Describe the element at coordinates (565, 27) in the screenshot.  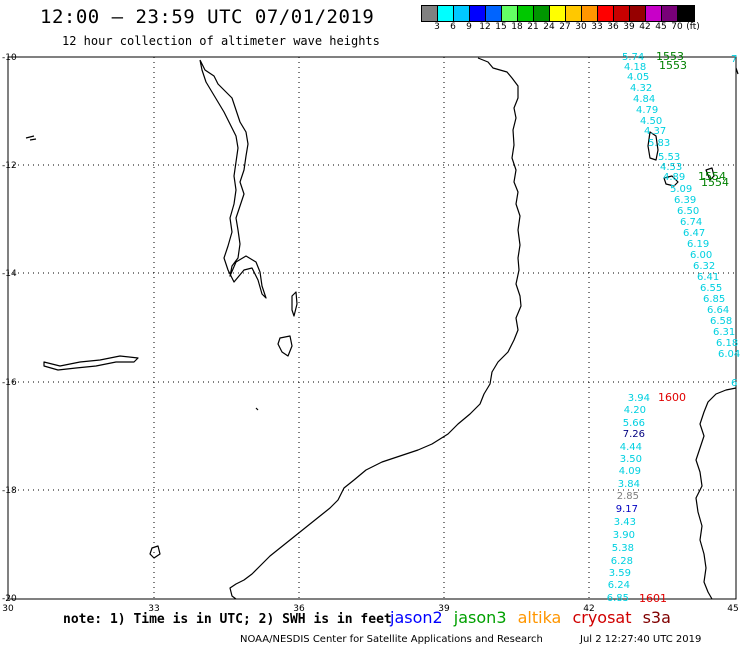
I see `colorbar-label: 27` at that location.